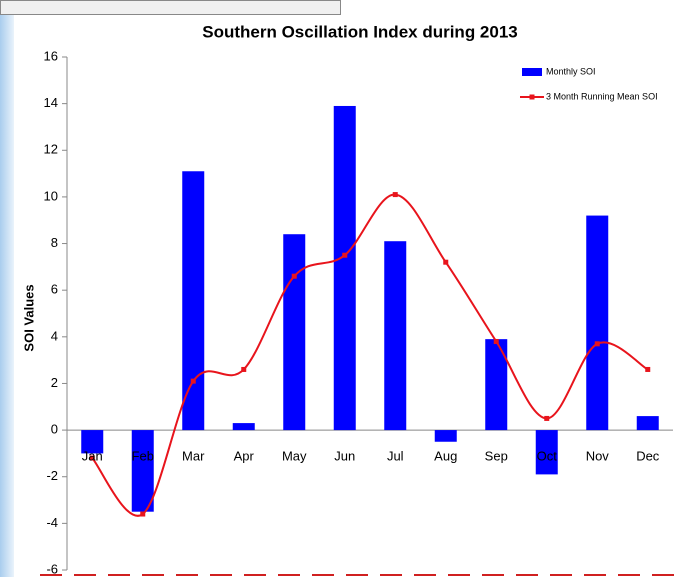 The image size is (675, 577). I want to click on y-tick-label: 4, so click(54, 335).